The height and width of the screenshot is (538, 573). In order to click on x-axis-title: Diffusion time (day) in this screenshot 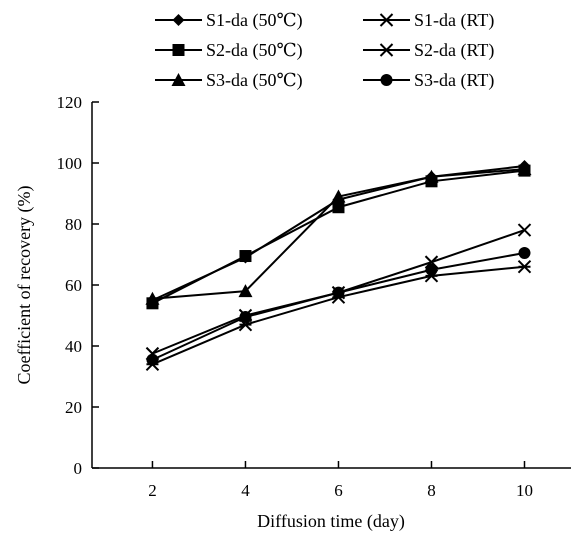, I will do `click(331, 521)`.